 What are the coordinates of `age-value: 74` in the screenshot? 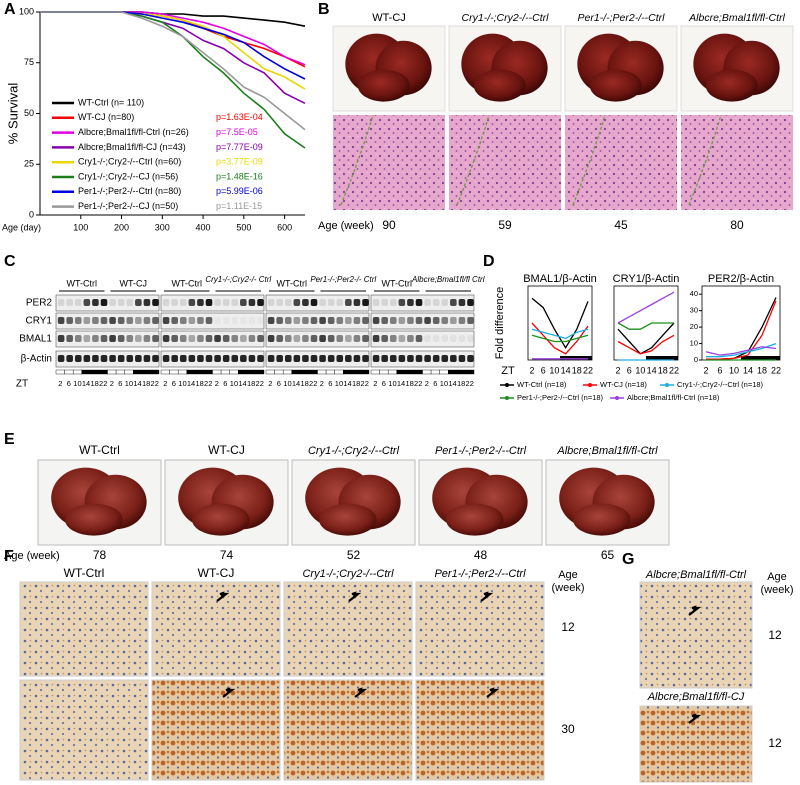 It's located at (227, 555).